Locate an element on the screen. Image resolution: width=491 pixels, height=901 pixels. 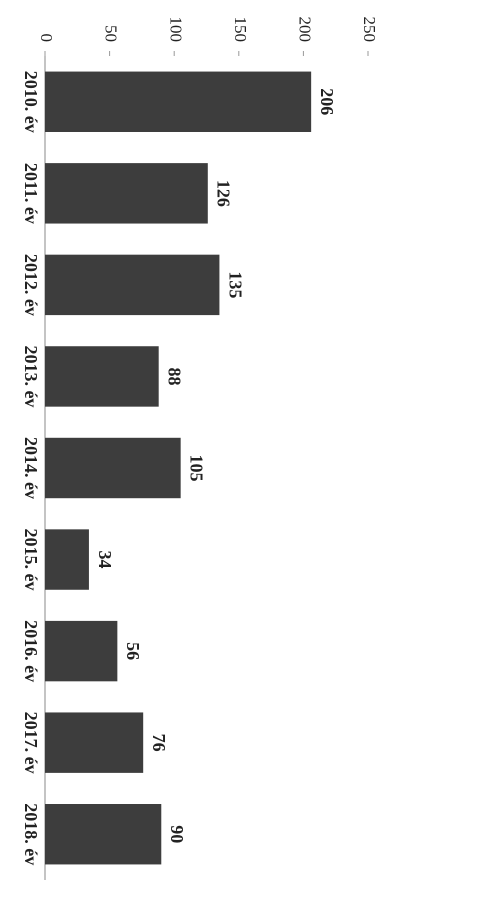
x-tick-label: 2011. év is located at coordinates (31, 193).